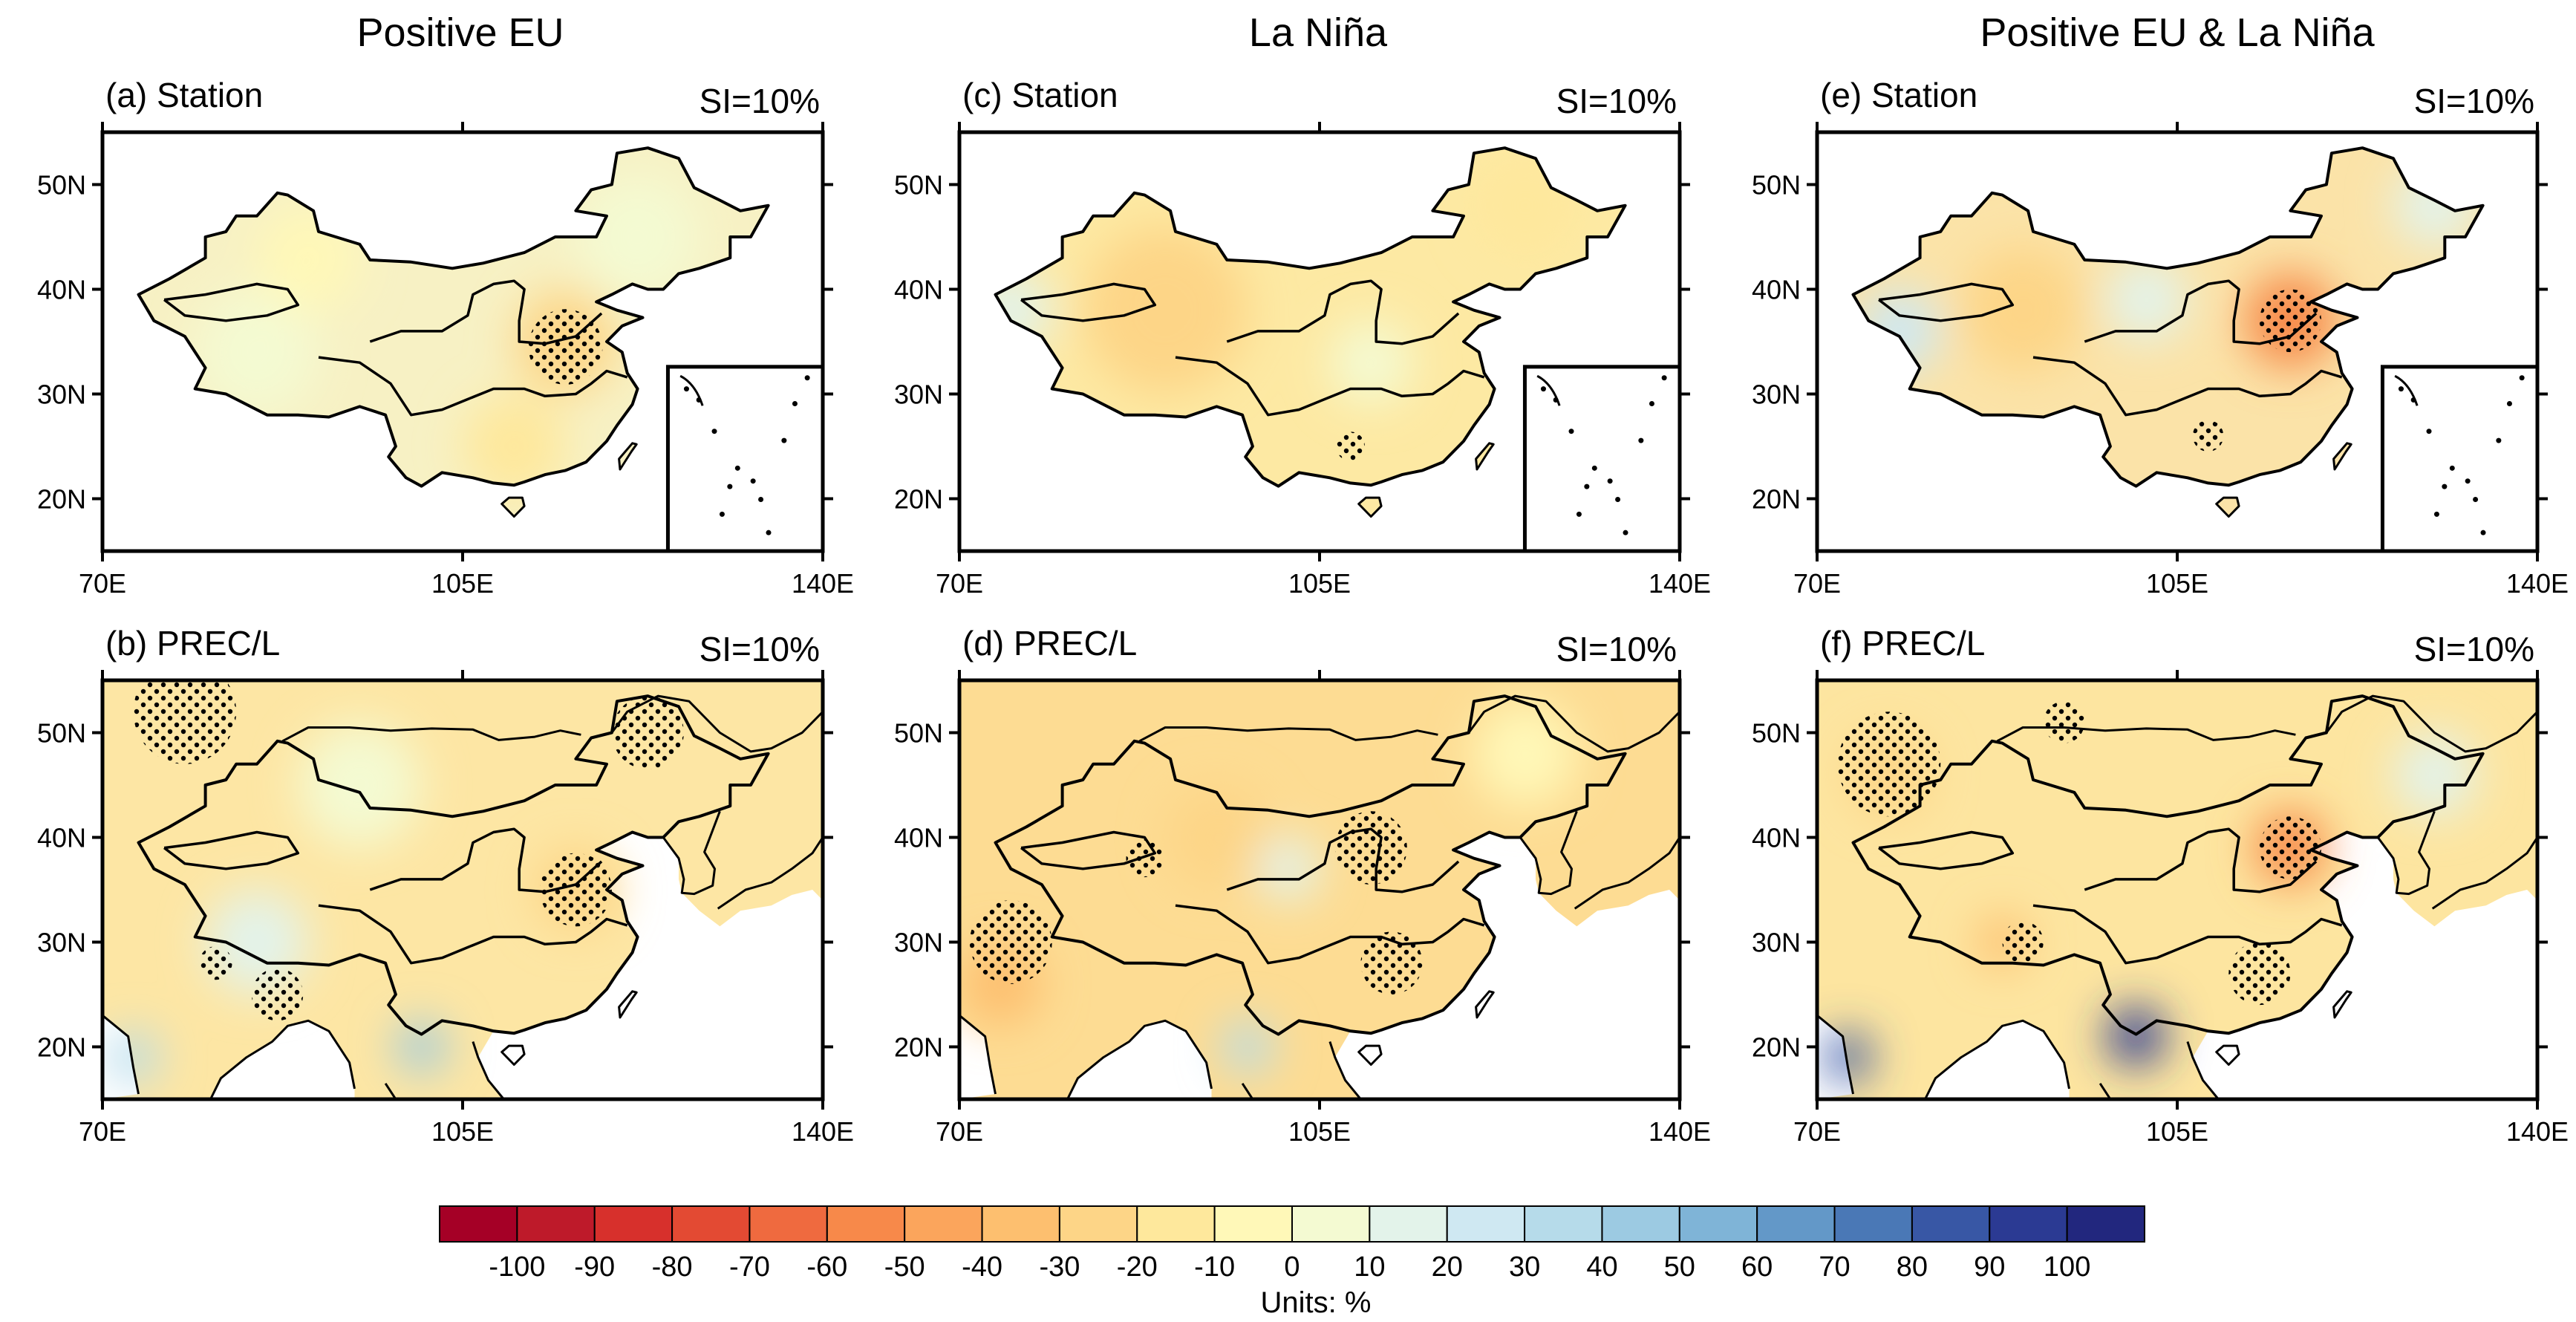 The image size is (2576, 1322). I want to click on lat-tick-label: 40N, so click(61, 290).